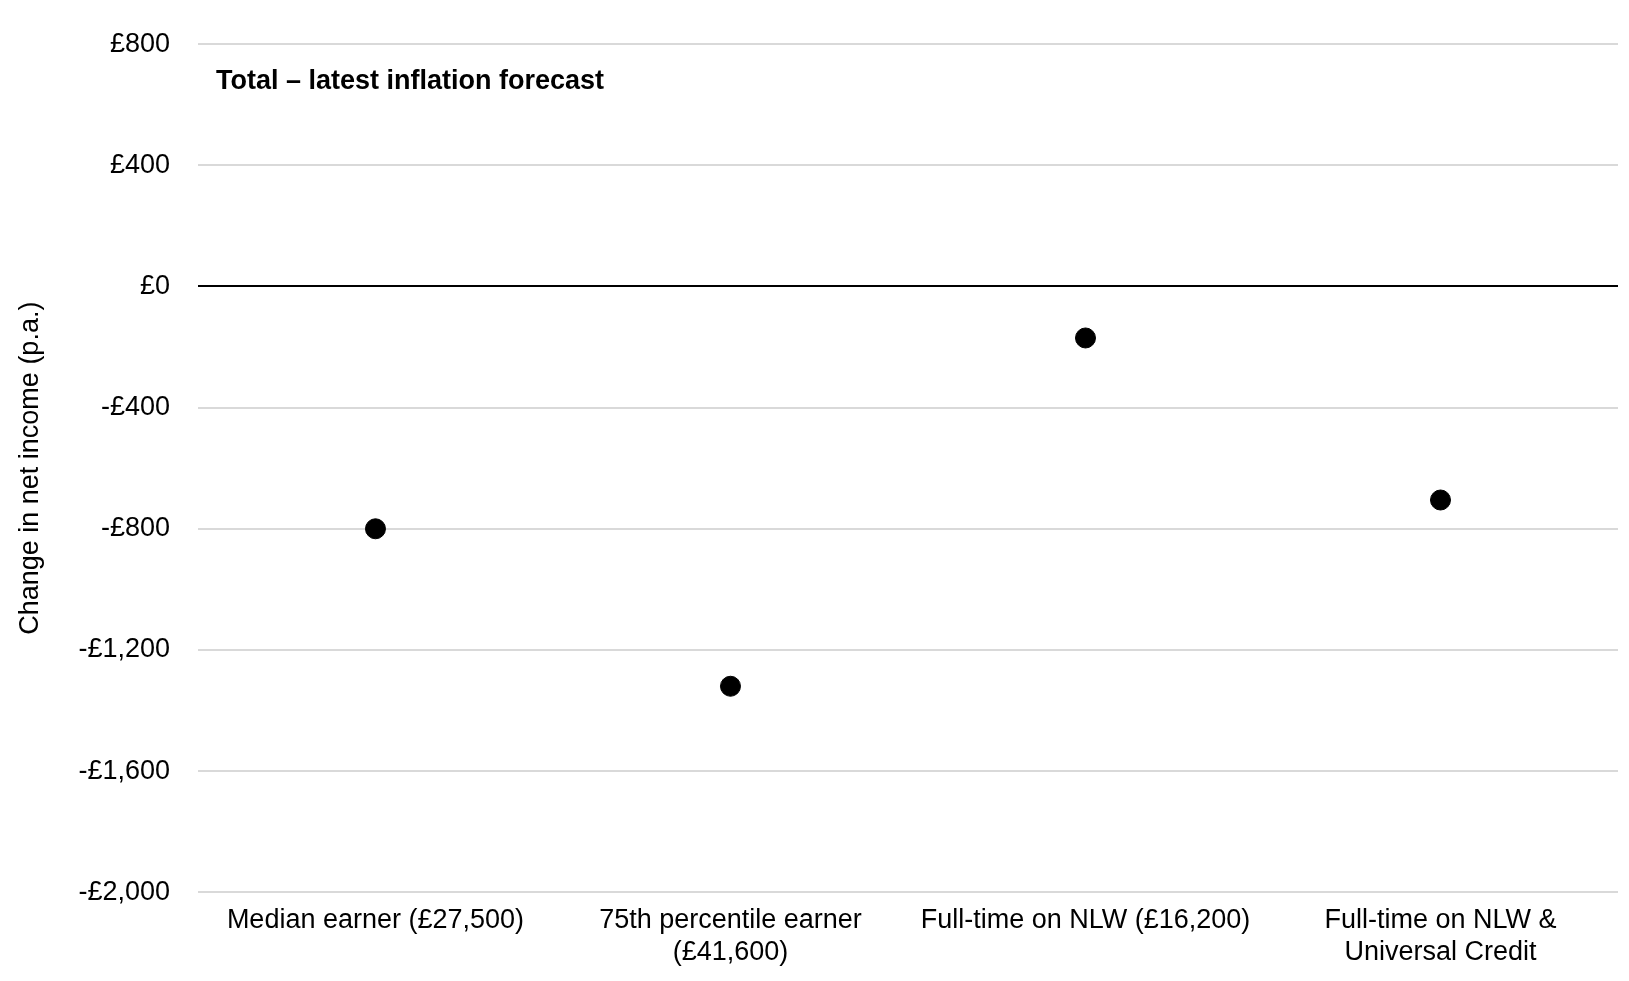 The height and width of the screenshot is (981, 1629). Describe the element at coordinates (1085, 918) in the screenshot. I see `x-tick-label: Full-time on NLW (£16,200)` at that location.